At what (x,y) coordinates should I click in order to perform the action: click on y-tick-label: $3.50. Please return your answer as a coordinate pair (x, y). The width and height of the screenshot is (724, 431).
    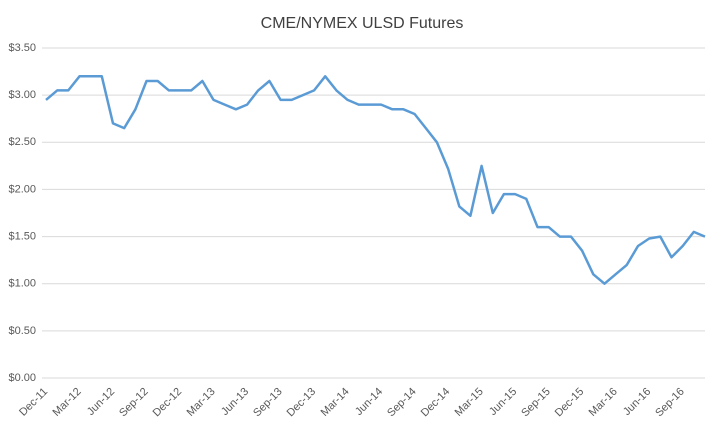
    Looking at the image, I should click on (22, 48).